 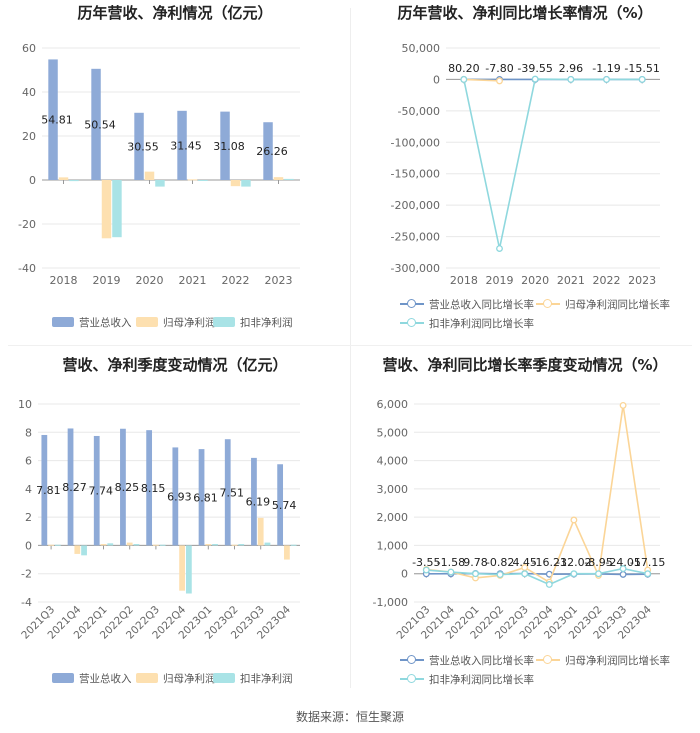 What do you see at coordinates (107, 280) in the screenshot?
I see `x-tick-label: 2019` at bounding box center [107, 280].